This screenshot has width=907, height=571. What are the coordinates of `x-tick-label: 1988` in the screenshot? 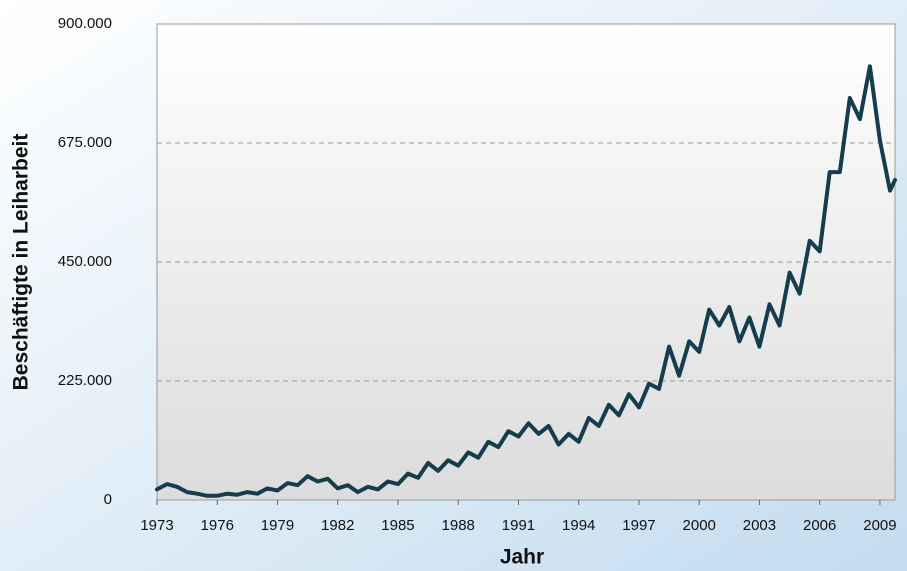 It's located at (458, 525).